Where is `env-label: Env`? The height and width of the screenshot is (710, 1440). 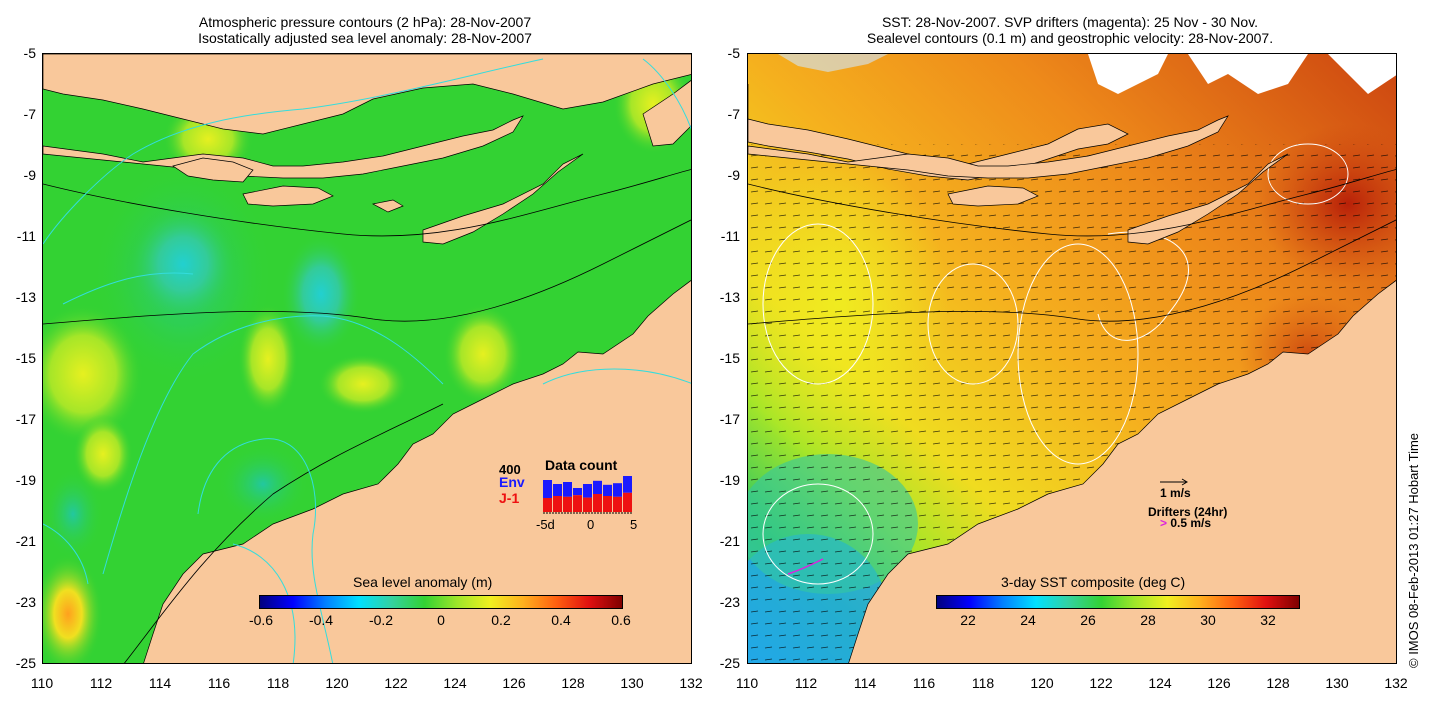 env-label: Env is located at coordinates (512, 482).